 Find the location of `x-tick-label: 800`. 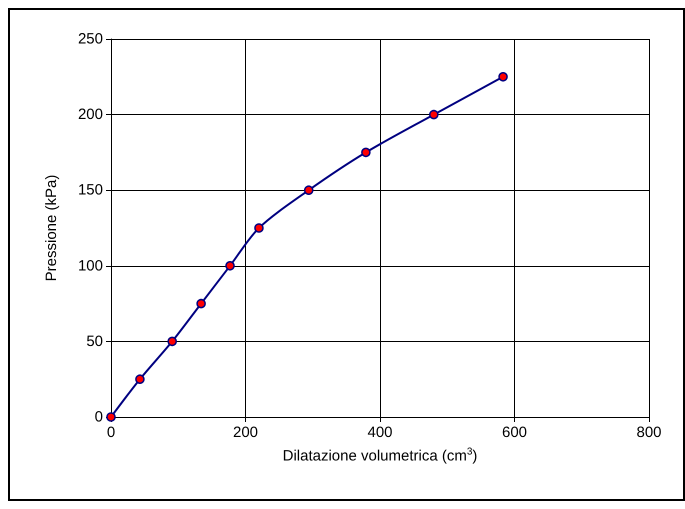

x-tick-label: 800 is located at coordinates (649, 432).